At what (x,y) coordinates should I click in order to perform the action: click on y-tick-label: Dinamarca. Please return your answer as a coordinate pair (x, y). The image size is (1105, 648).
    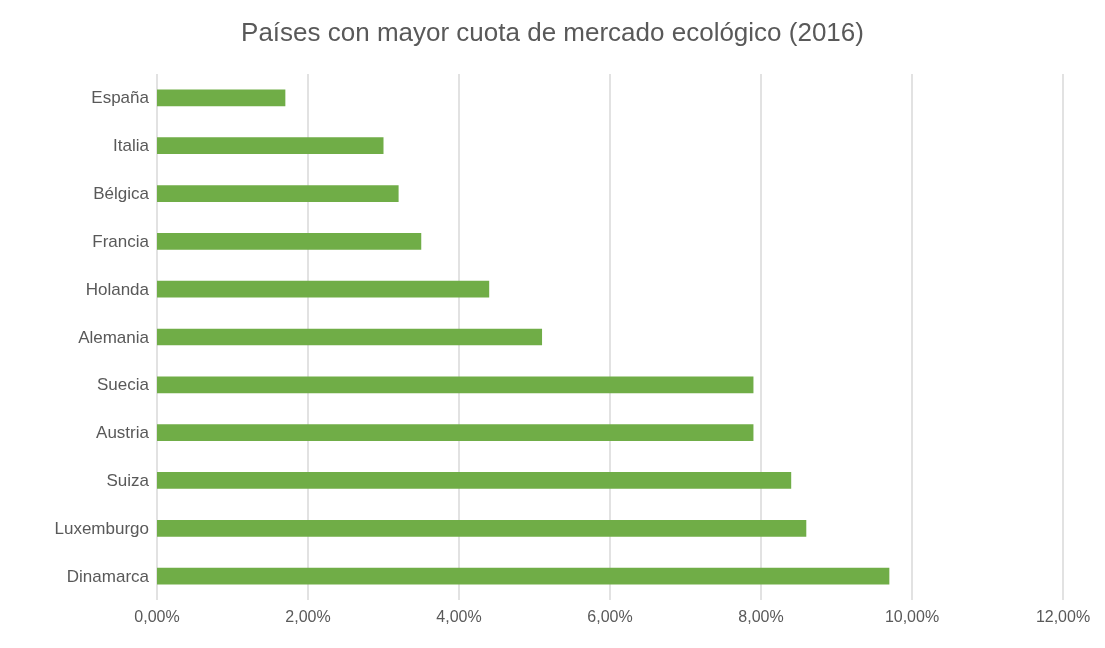
    Looking at the image, I should click on (108, 576).